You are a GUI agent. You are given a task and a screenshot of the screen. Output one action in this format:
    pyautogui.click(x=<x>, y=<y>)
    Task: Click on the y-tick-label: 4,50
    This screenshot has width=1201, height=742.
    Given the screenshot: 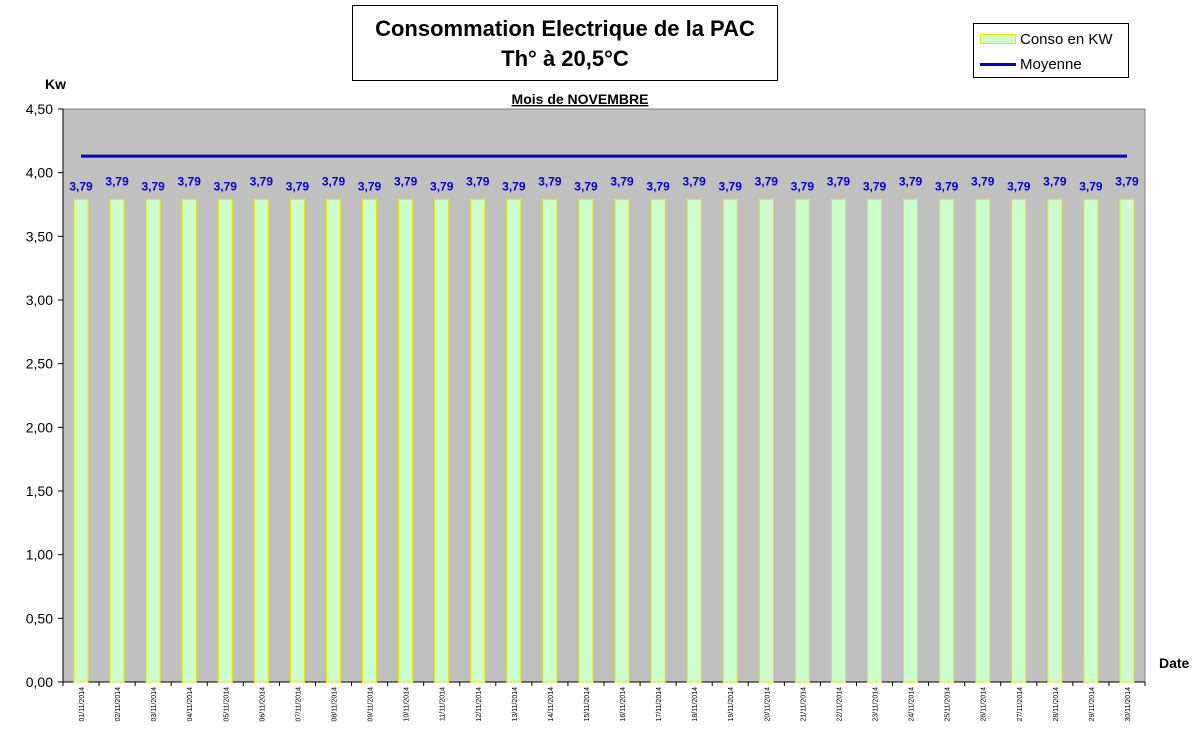 What is the action you would take?
    pyautogui.click(x=39, y=109)
    